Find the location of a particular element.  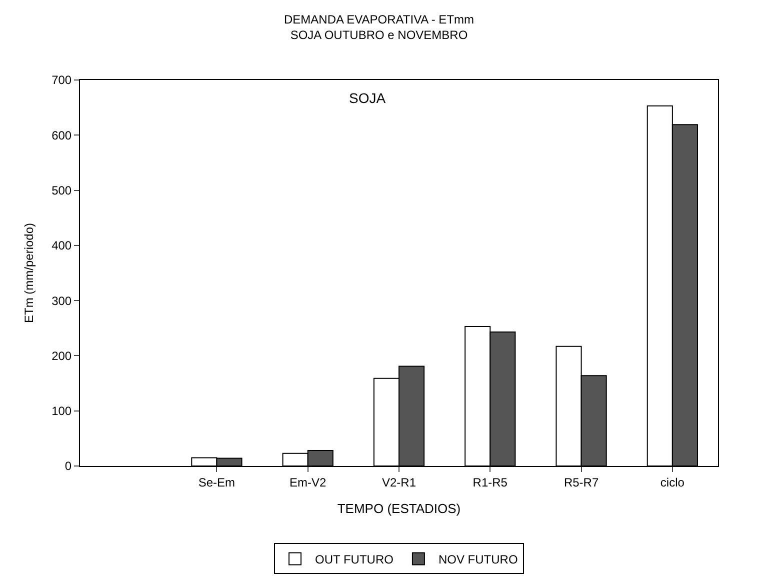

y-tick-label: 0 is located at coordinates (68, 466).